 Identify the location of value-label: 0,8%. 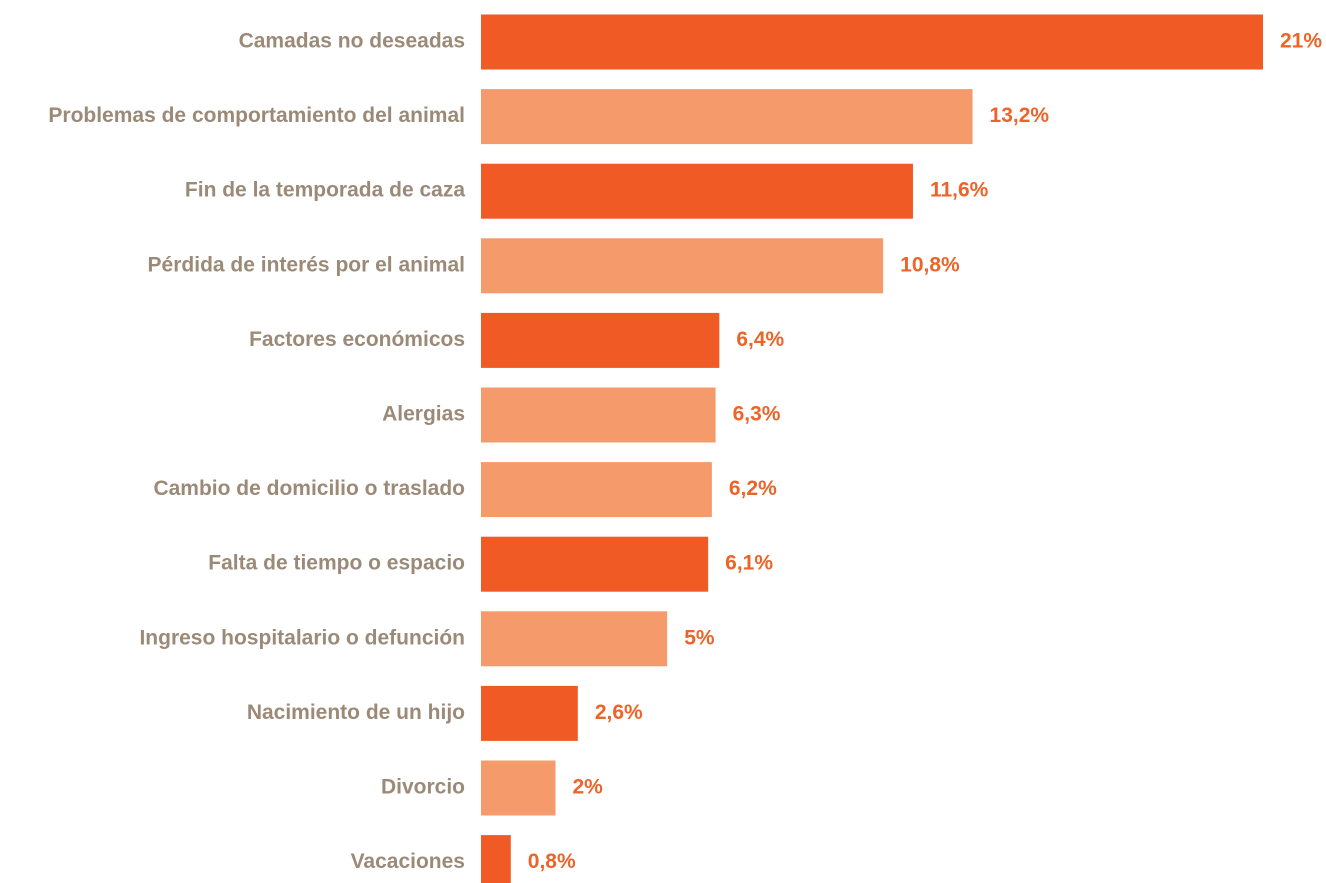
(552, 861).